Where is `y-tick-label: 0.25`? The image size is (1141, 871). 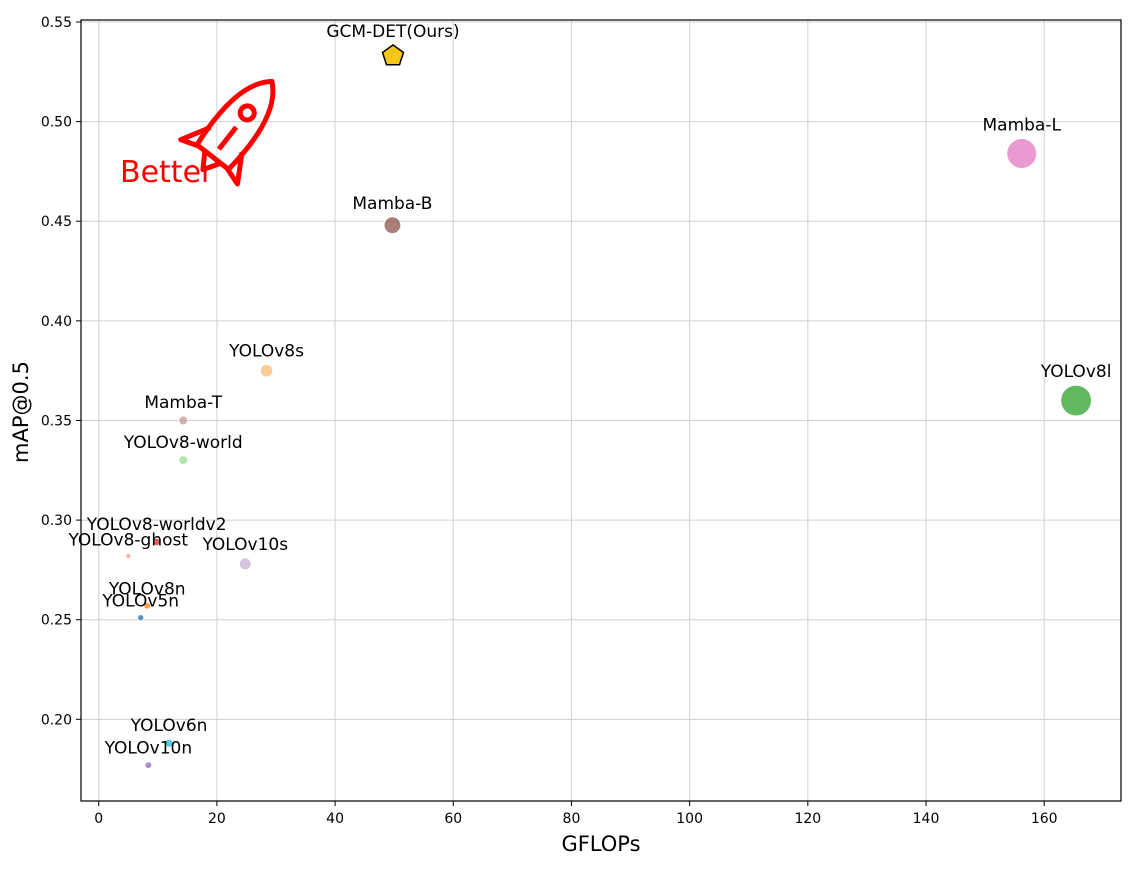
y-tick-label: 0.25 is located at coordinates (56, 621).